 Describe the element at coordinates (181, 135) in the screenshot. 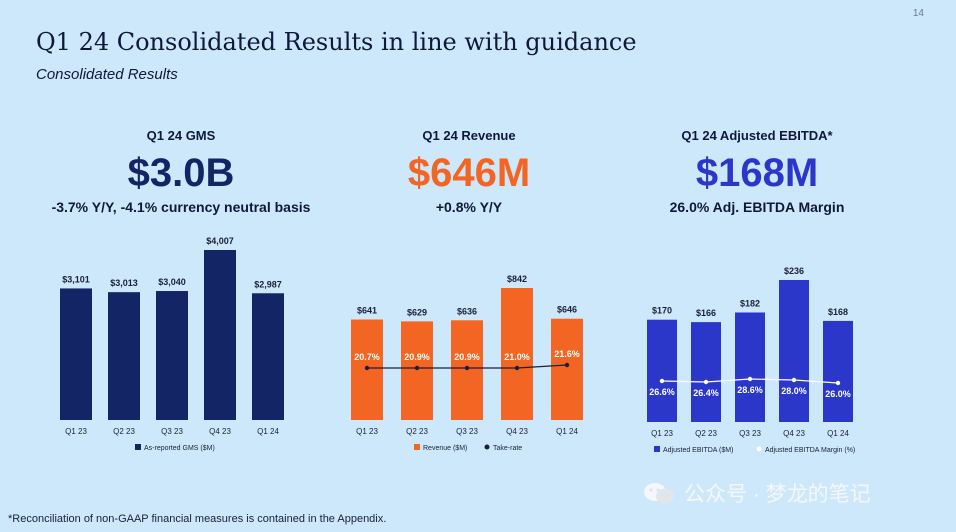

I see `gms-label: Q1 24 GMS` at that location.